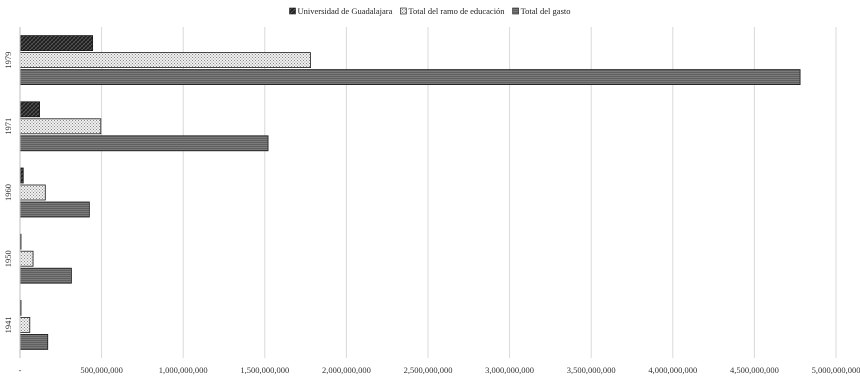  I want to click on x-tick-label: 500,000,000, so click(101, 370).